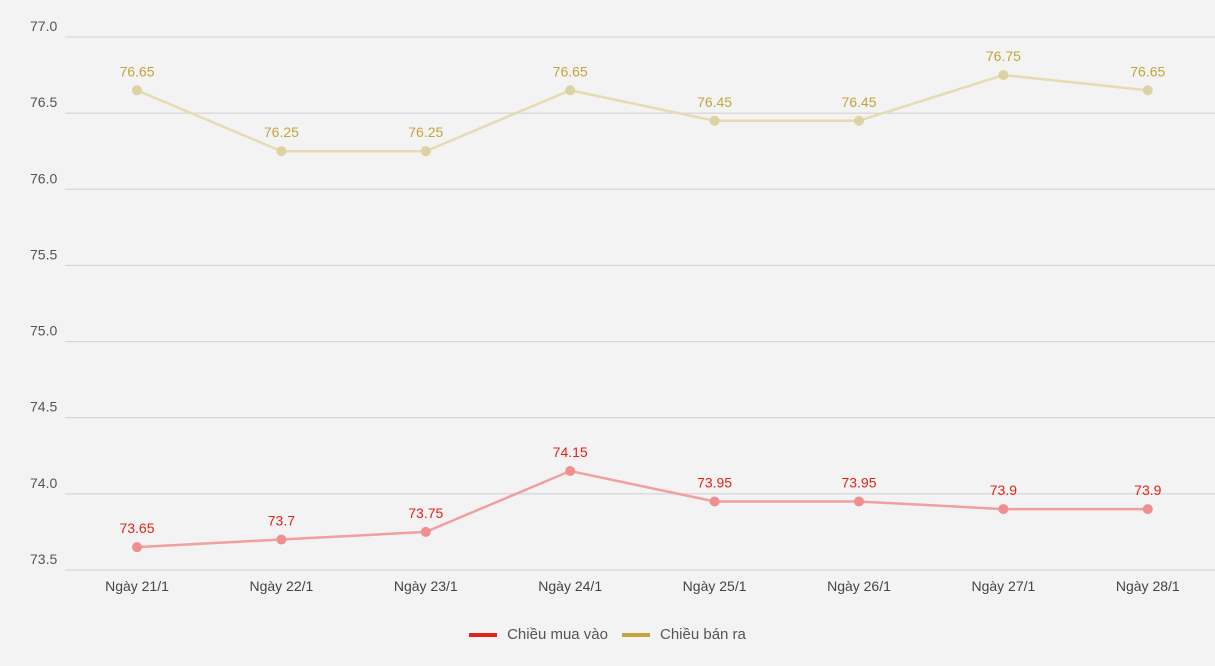  I want to click on data-label: 76.75, so click(1003, 56).